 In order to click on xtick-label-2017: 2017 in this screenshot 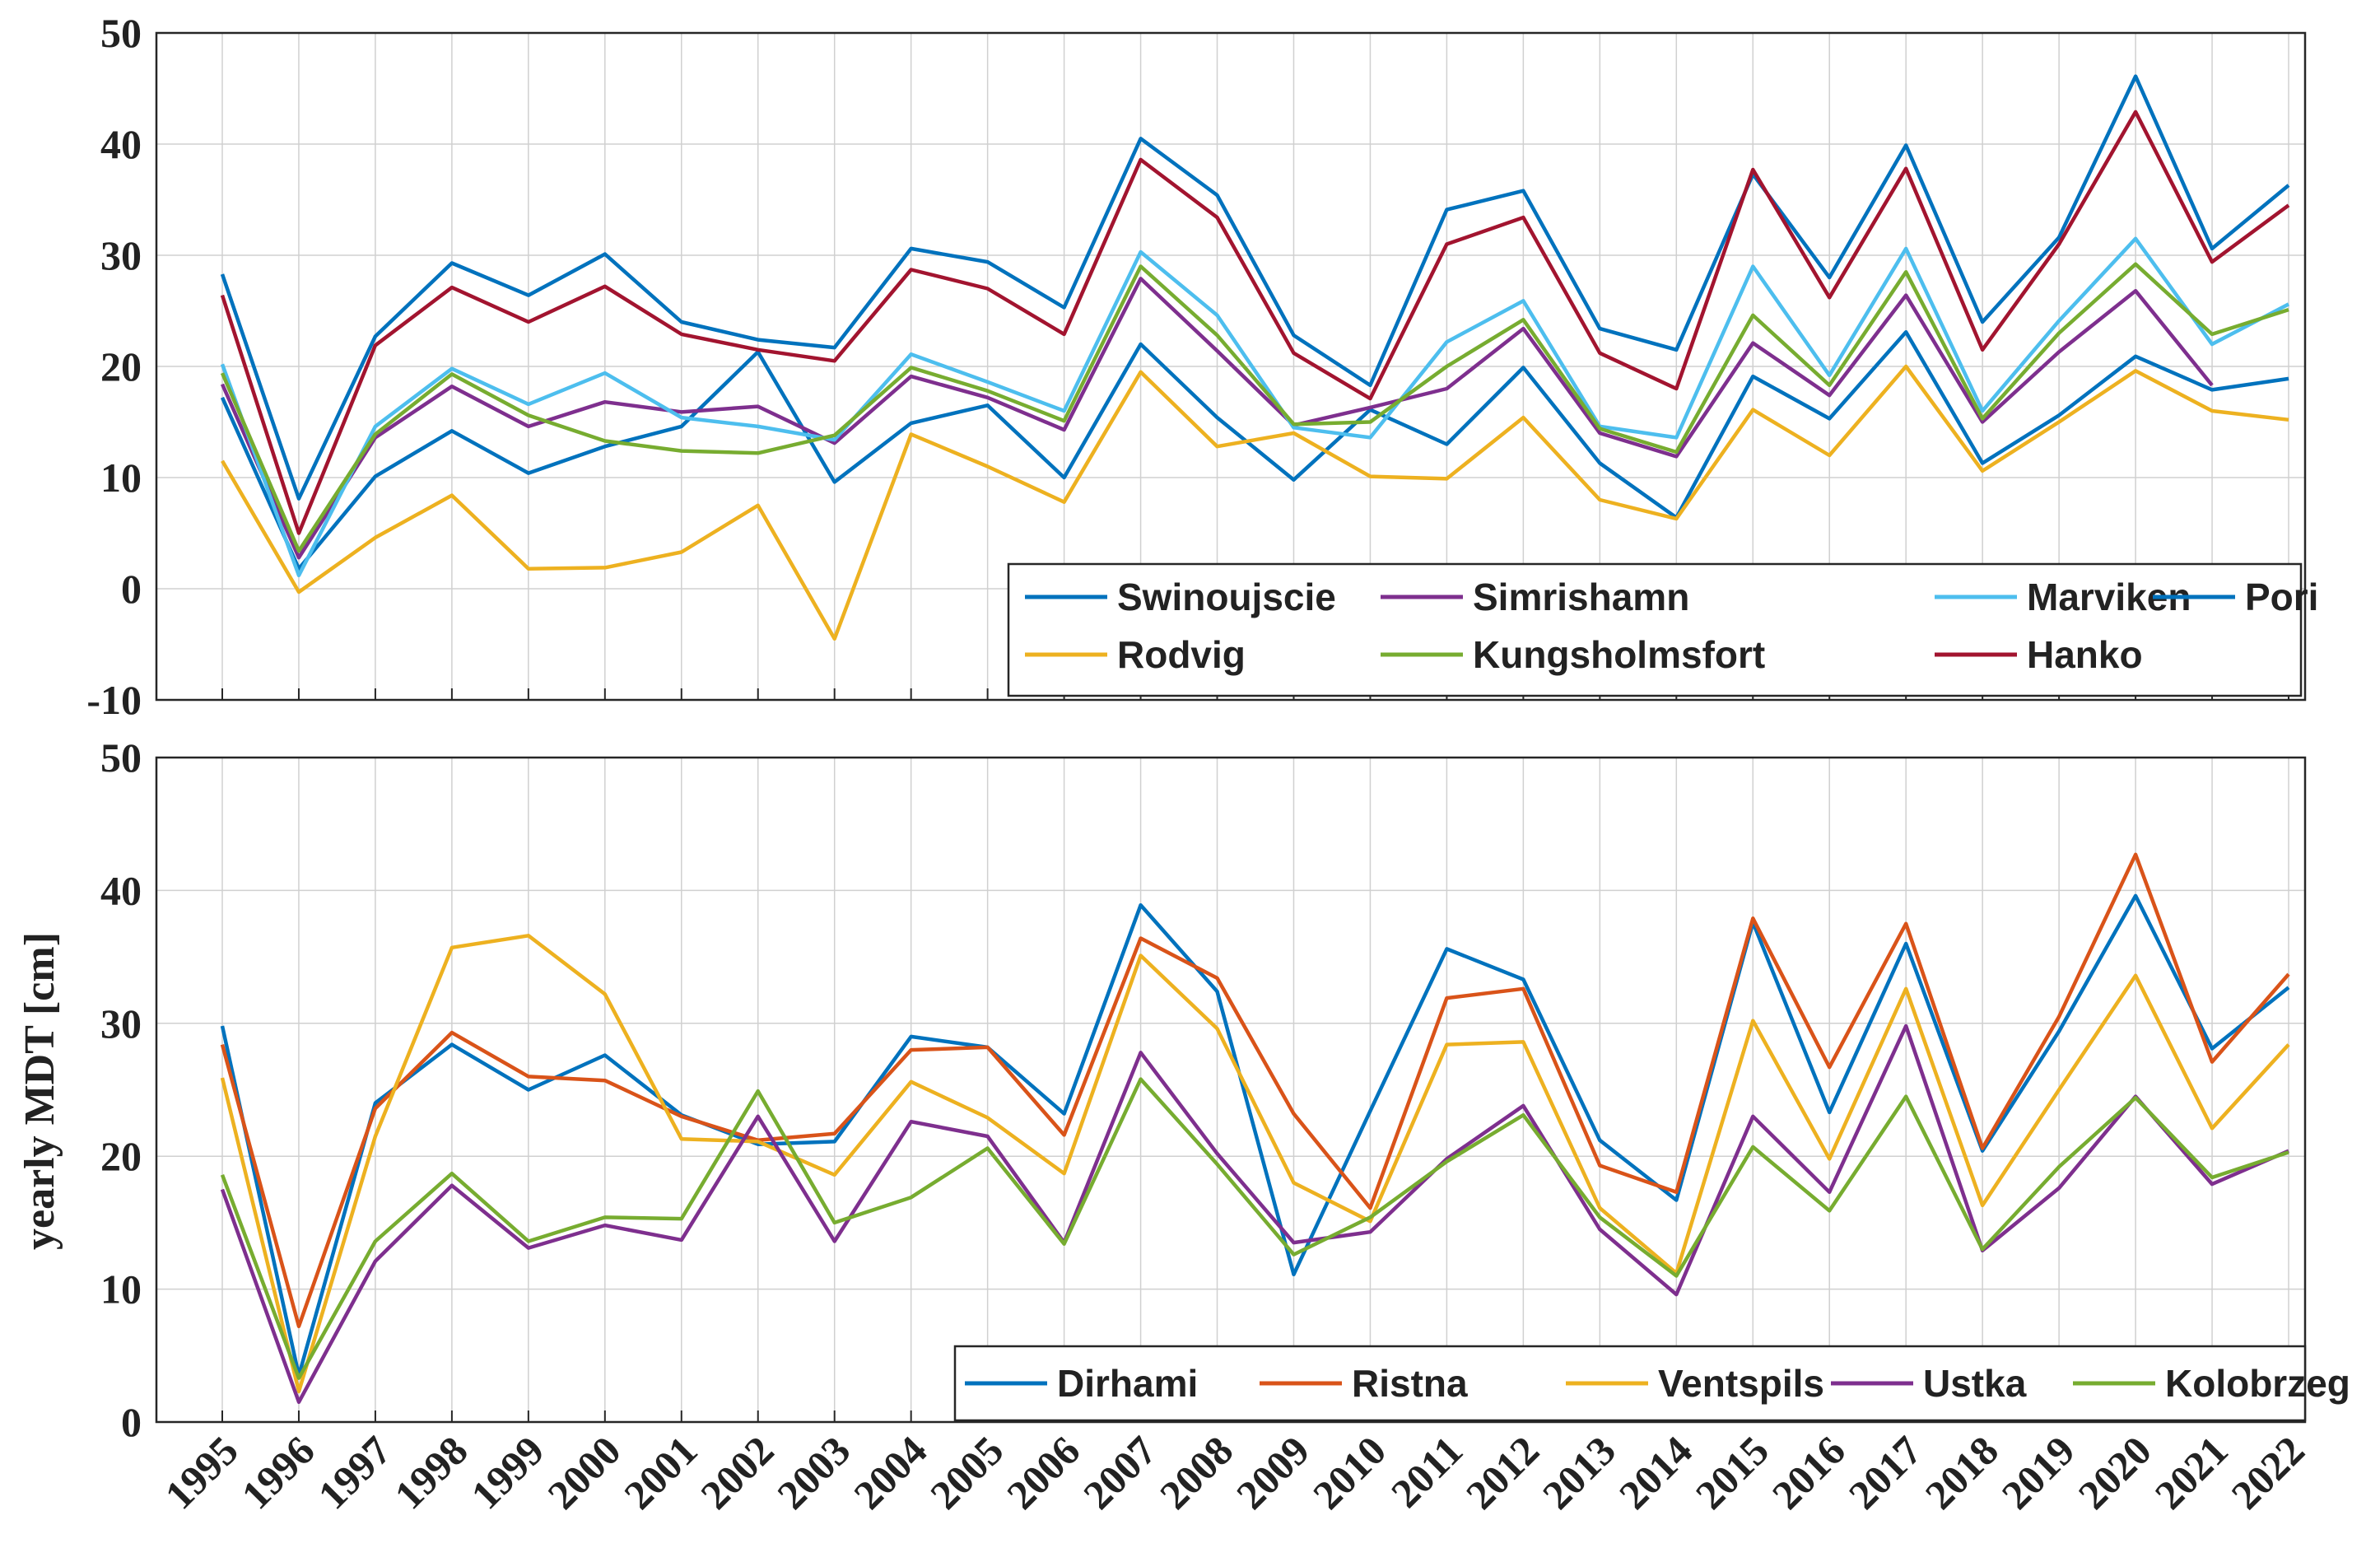, I will do `click(1886, 1472)`.